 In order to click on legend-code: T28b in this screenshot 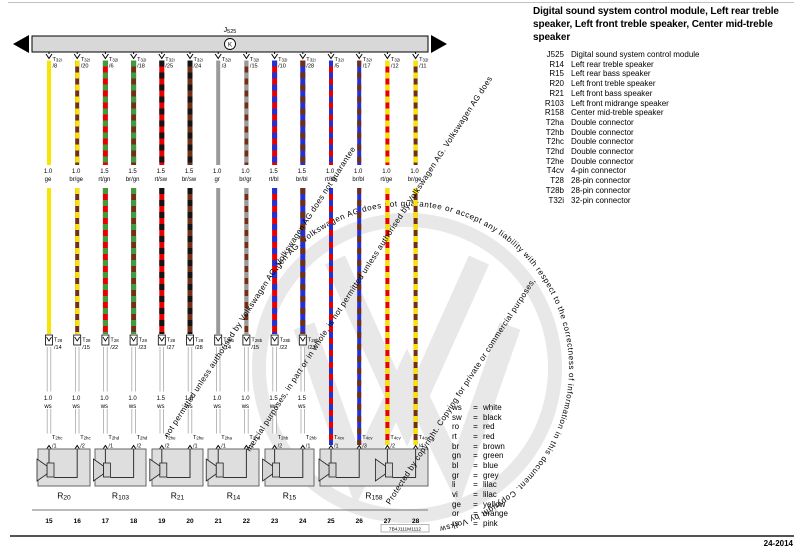, I will do `click(554, 190)`.